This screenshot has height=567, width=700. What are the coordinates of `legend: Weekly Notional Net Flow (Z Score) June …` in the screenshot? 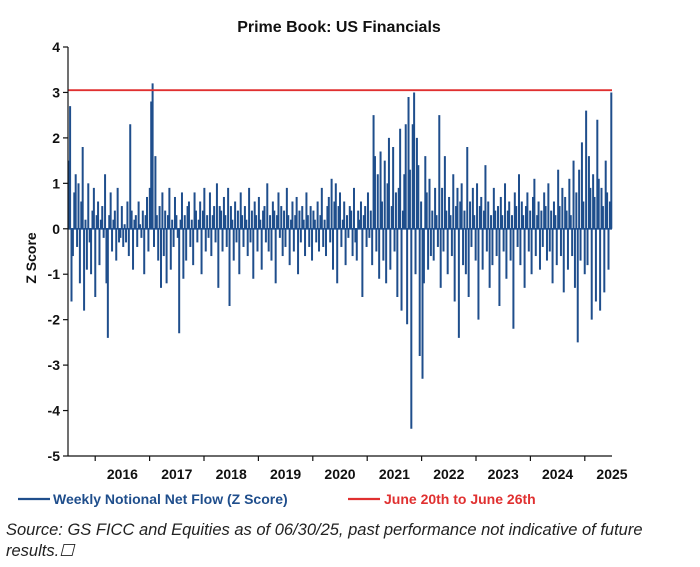 It's located at (277, 499).